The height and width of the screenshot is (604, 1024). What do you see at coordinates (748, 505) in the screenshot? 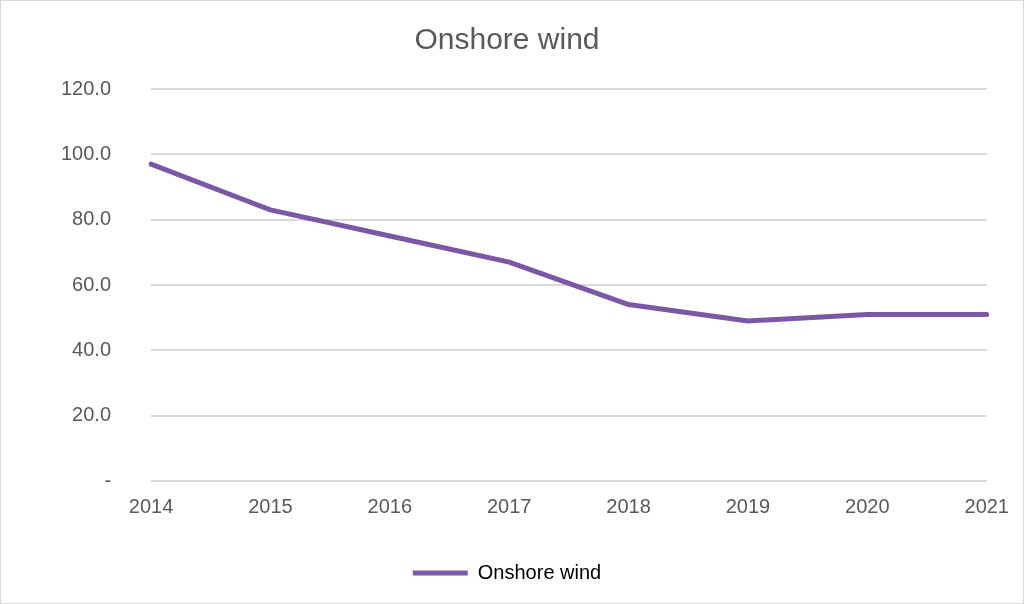
I see `x-tick-label: 2019` at bounding box center [748, 505].